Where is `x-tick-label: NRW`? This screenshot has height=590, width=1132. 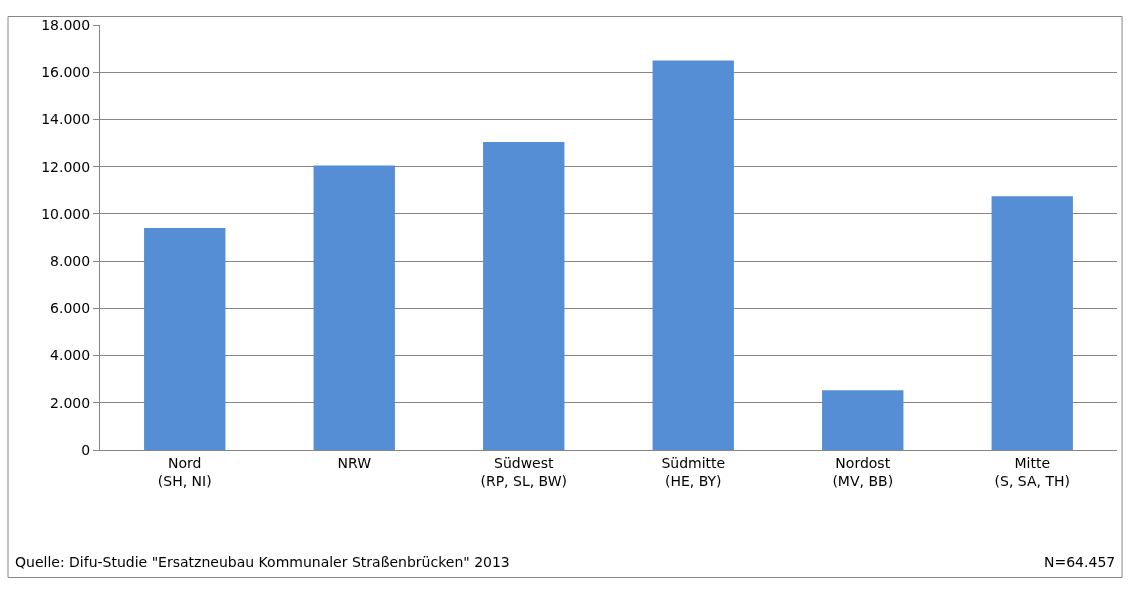 x-tick-label: NRW is located at coordinates (354, 462).